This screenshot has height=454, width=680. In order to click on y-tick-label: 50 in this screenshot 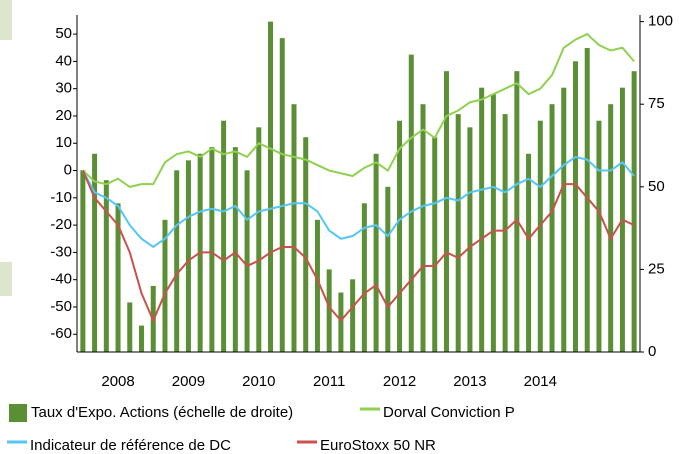, I will do `click(63, 33)`.